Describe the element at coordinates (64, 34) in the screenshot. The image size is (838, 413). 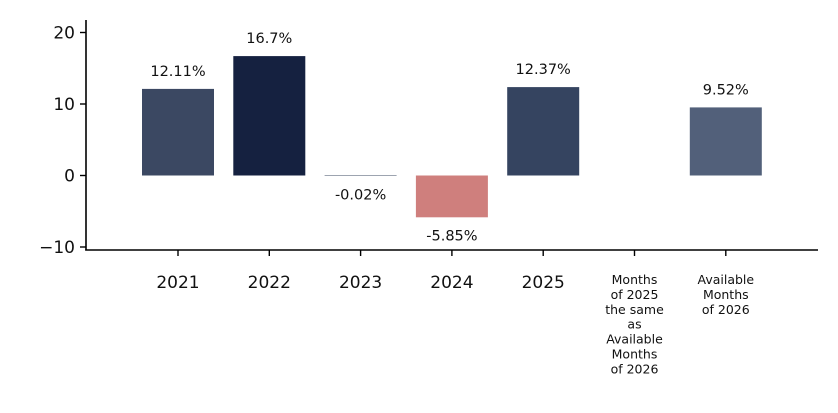
I see `y-tick-label: 20` at that location.